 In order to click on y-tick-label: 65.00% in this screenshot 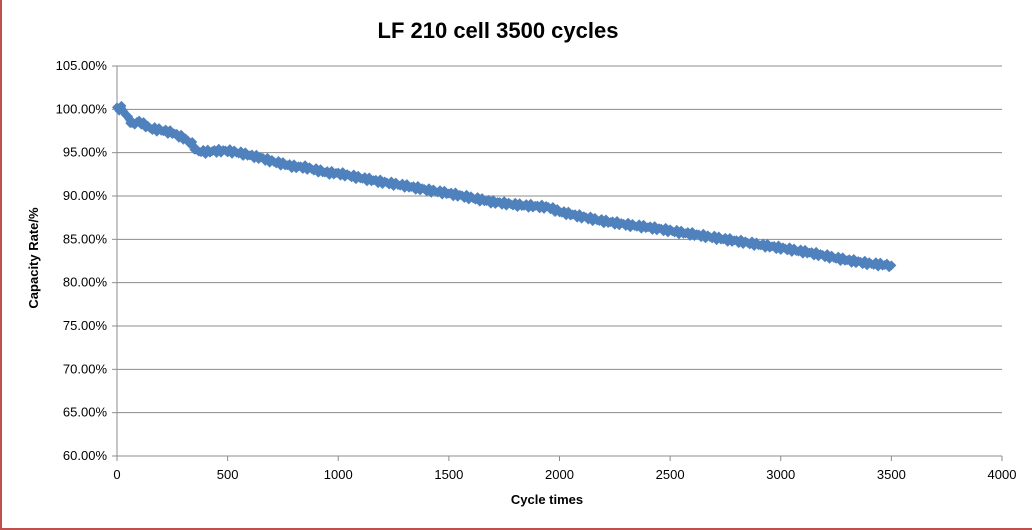, I will do `click(85, 412)`.